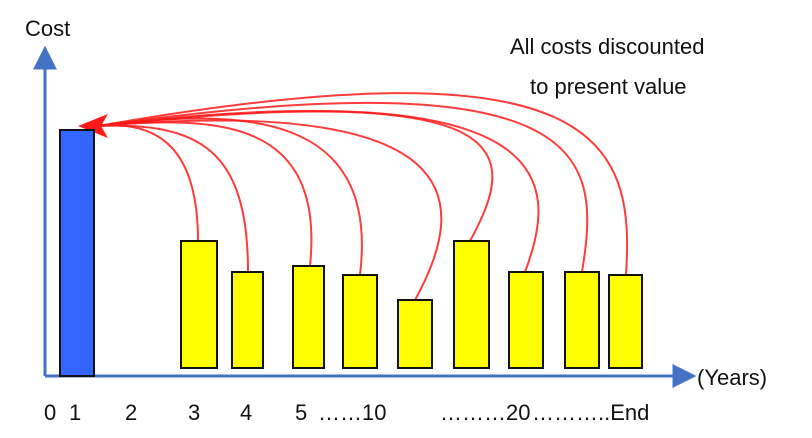  I want to click on y-axis-title: Cost, so click(47, 28).